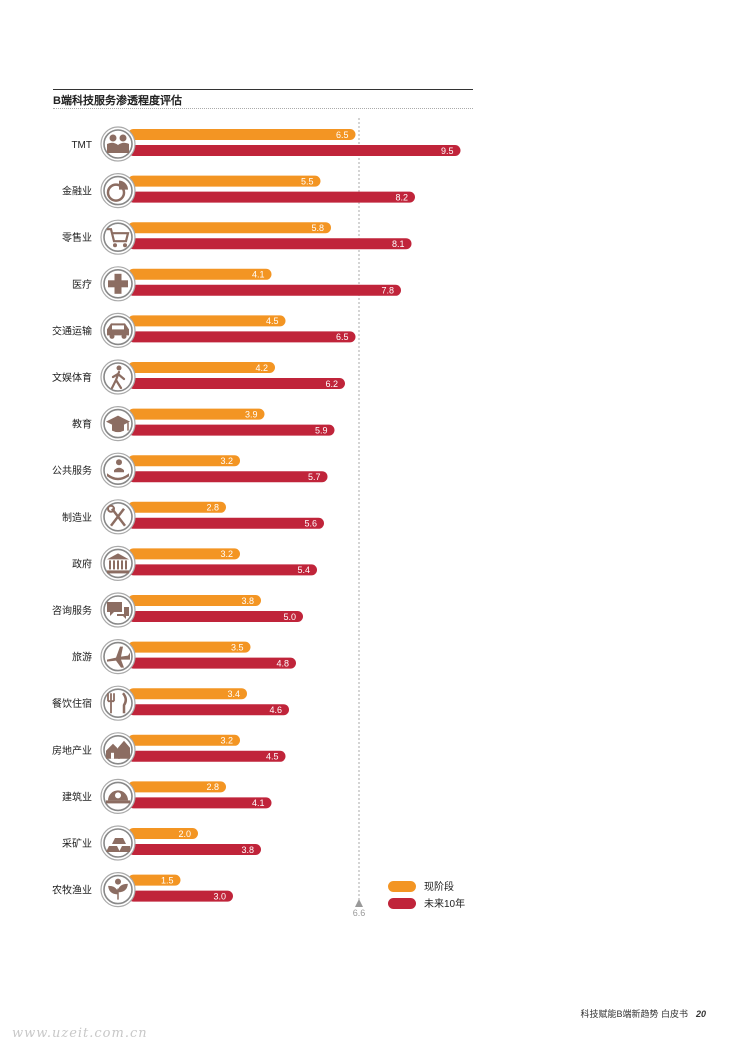 This screenshot has width=744, height=1052. I want to click on current-value-label: 3.2, so click(226, 741).